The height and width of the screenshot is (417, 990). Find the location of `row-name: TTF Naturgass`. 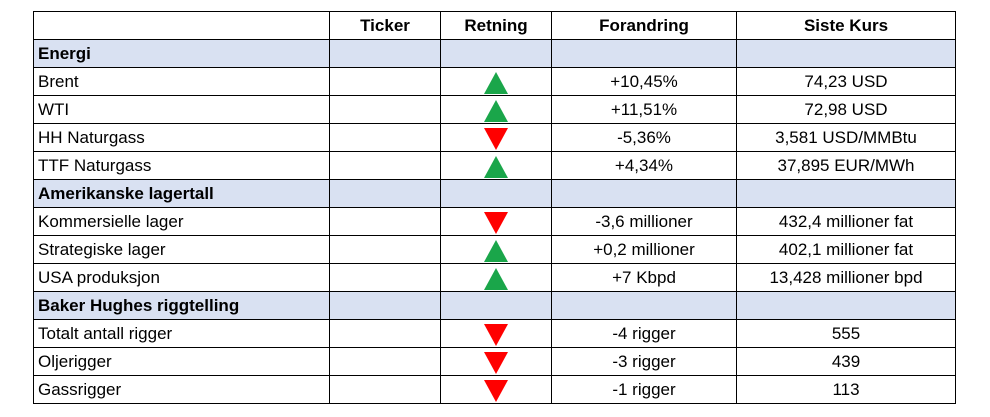

row-name: TTF Naturgass is located at coordinates (181, 165).